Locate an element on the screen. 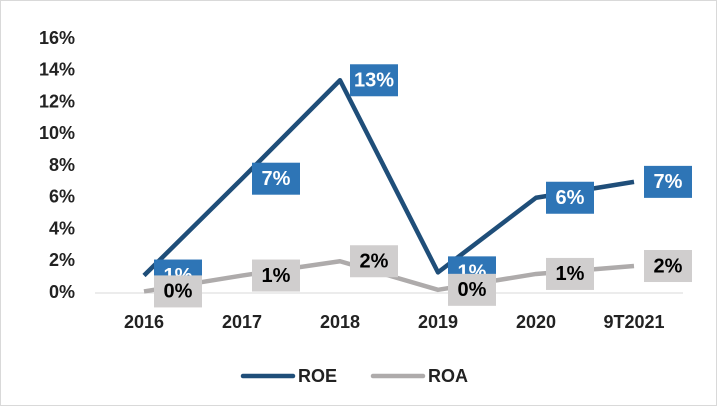 Image resolution: width=717 pixels, height=406 pixels. y-tick-label: 10% is located at coordinates (57, 133).